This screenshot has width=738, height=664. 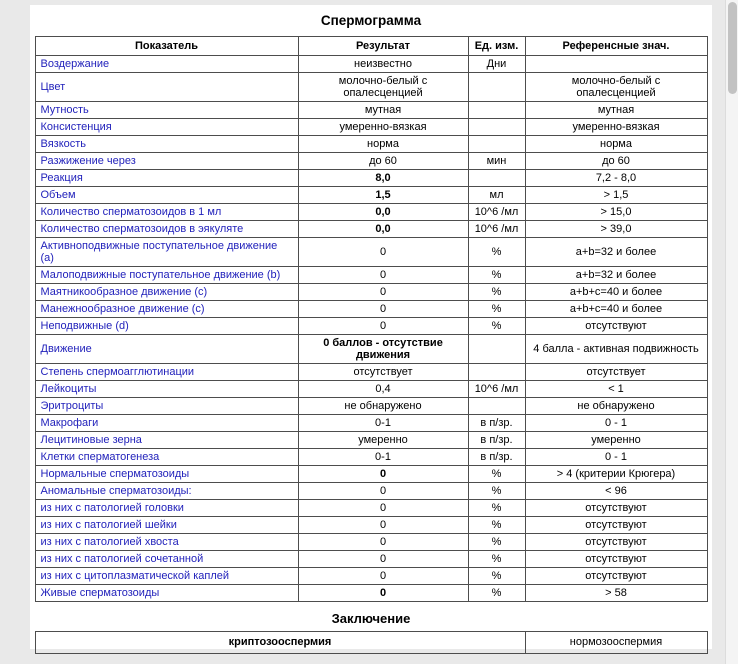 I want to click on reference-value: a+b+c=40 и более, so click(x=616, y=292).